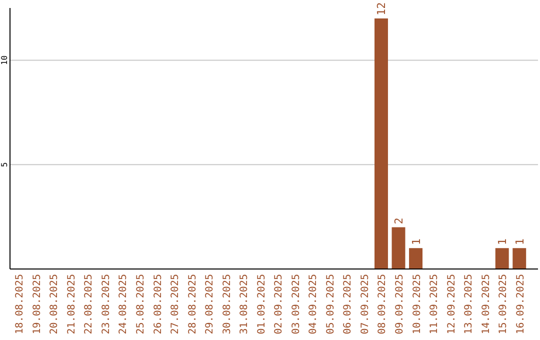 This screenshot has width=540, height=340. I want to click on x-tick-label: 29.08.2025, so click(210, 304).